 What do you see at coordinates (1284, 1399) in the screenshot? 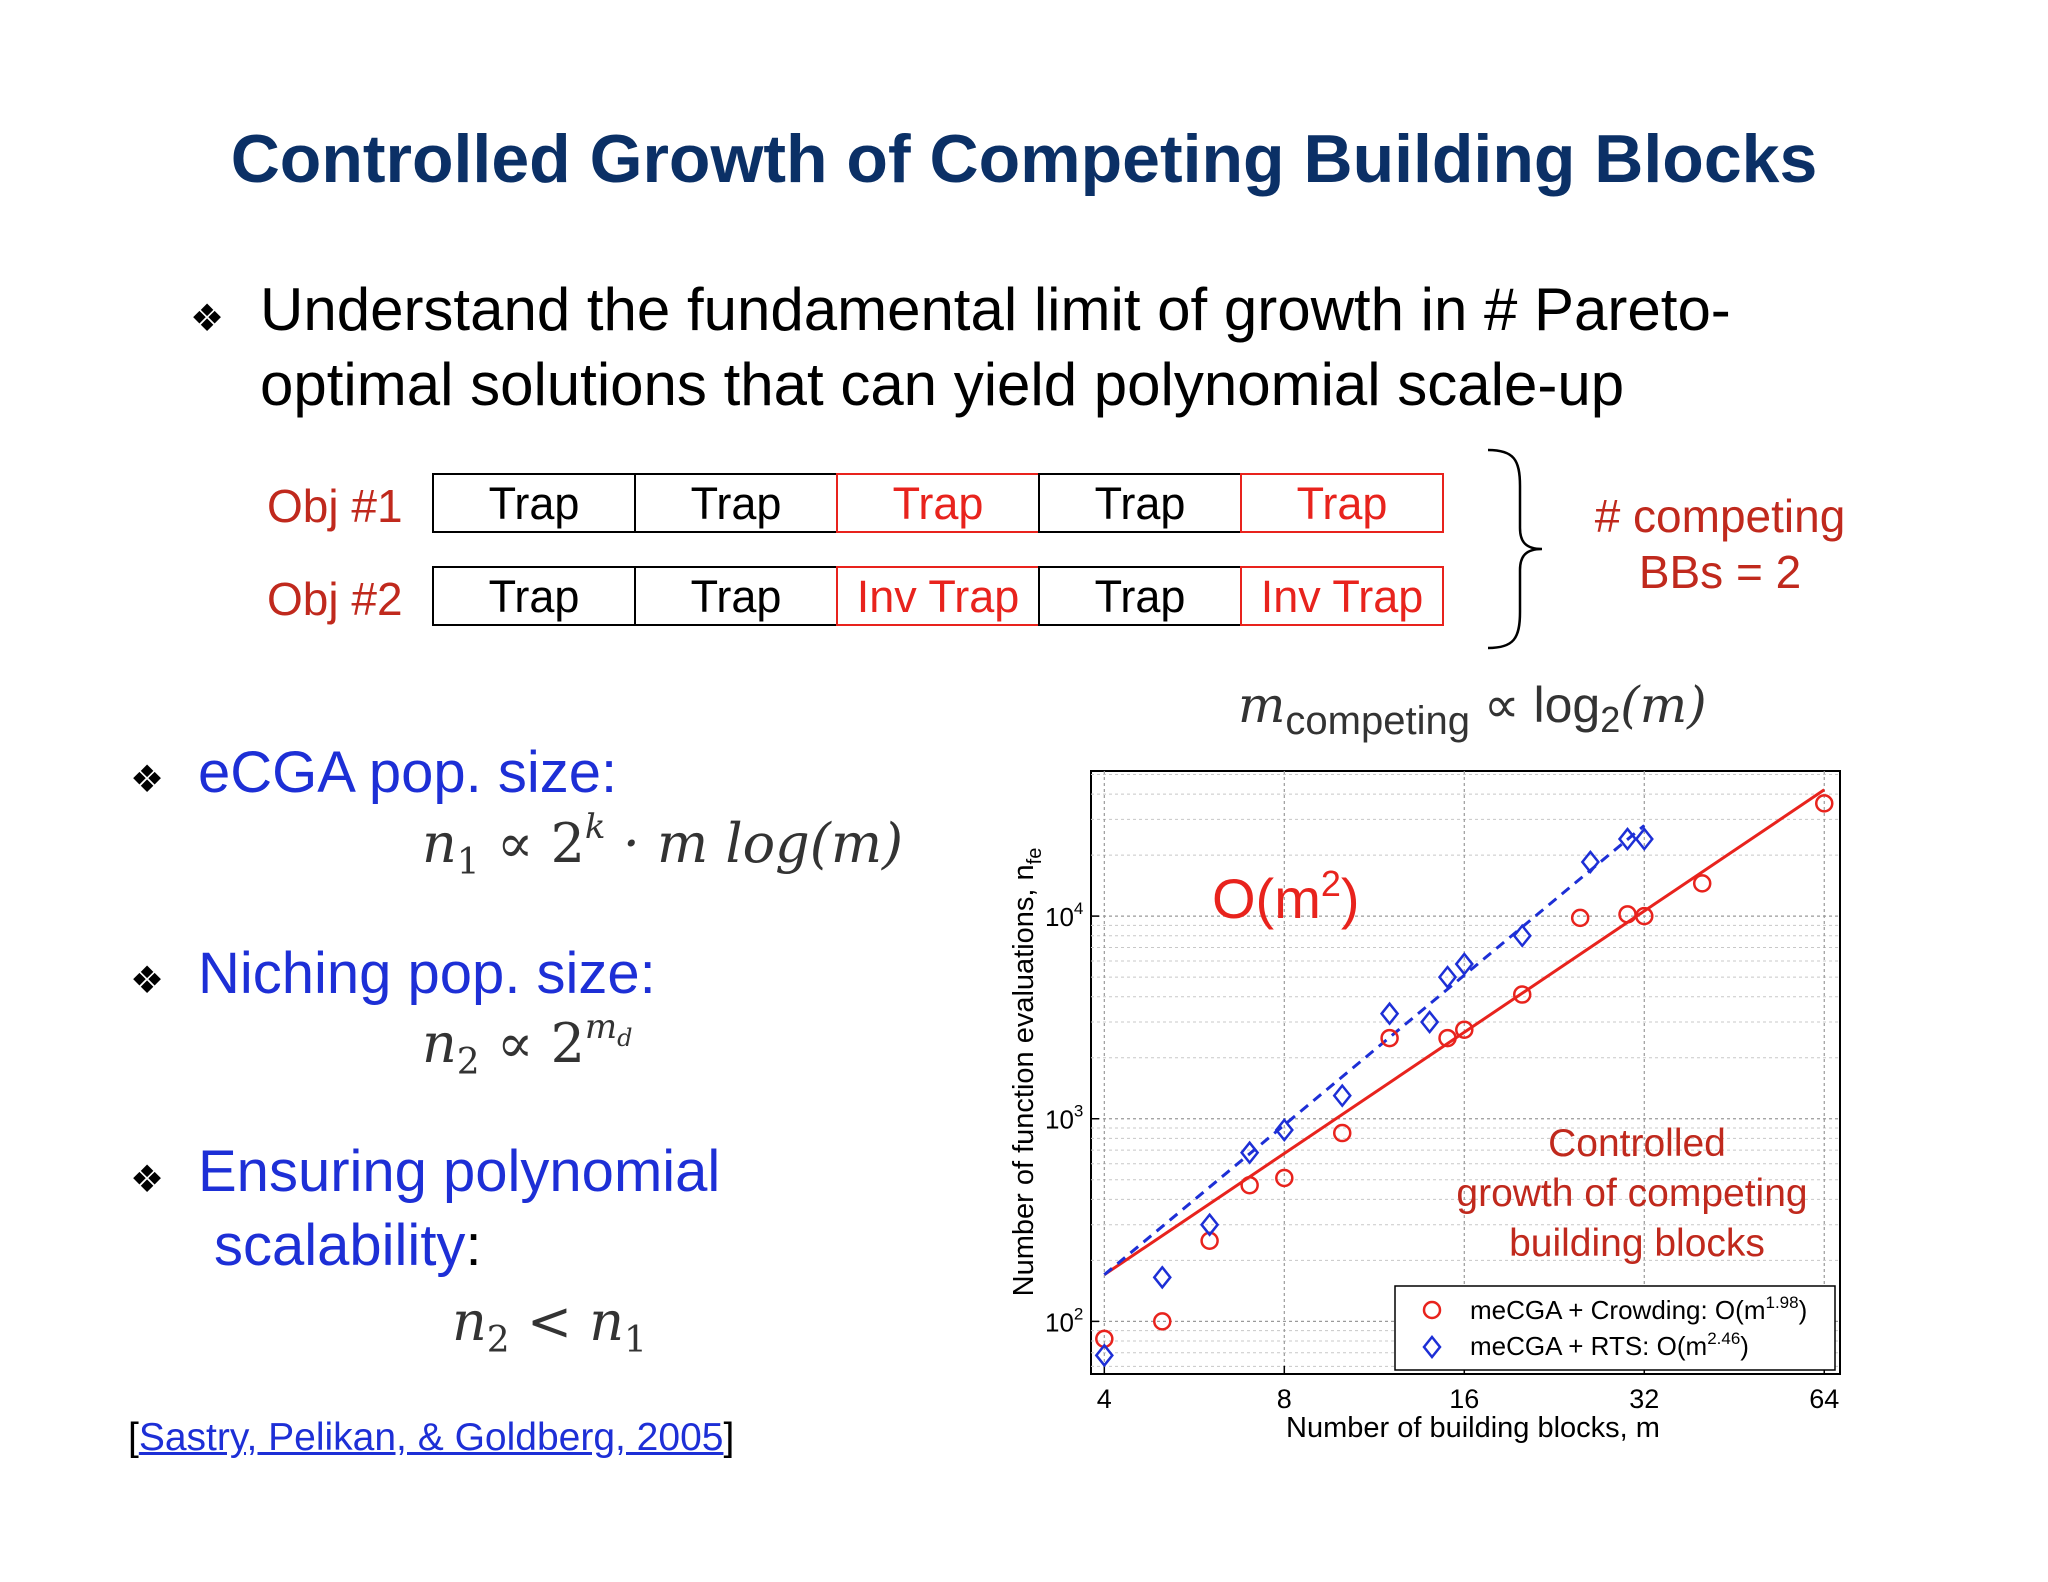
I see `x-tick-label: 8` at bounding box center [1284, 1399].